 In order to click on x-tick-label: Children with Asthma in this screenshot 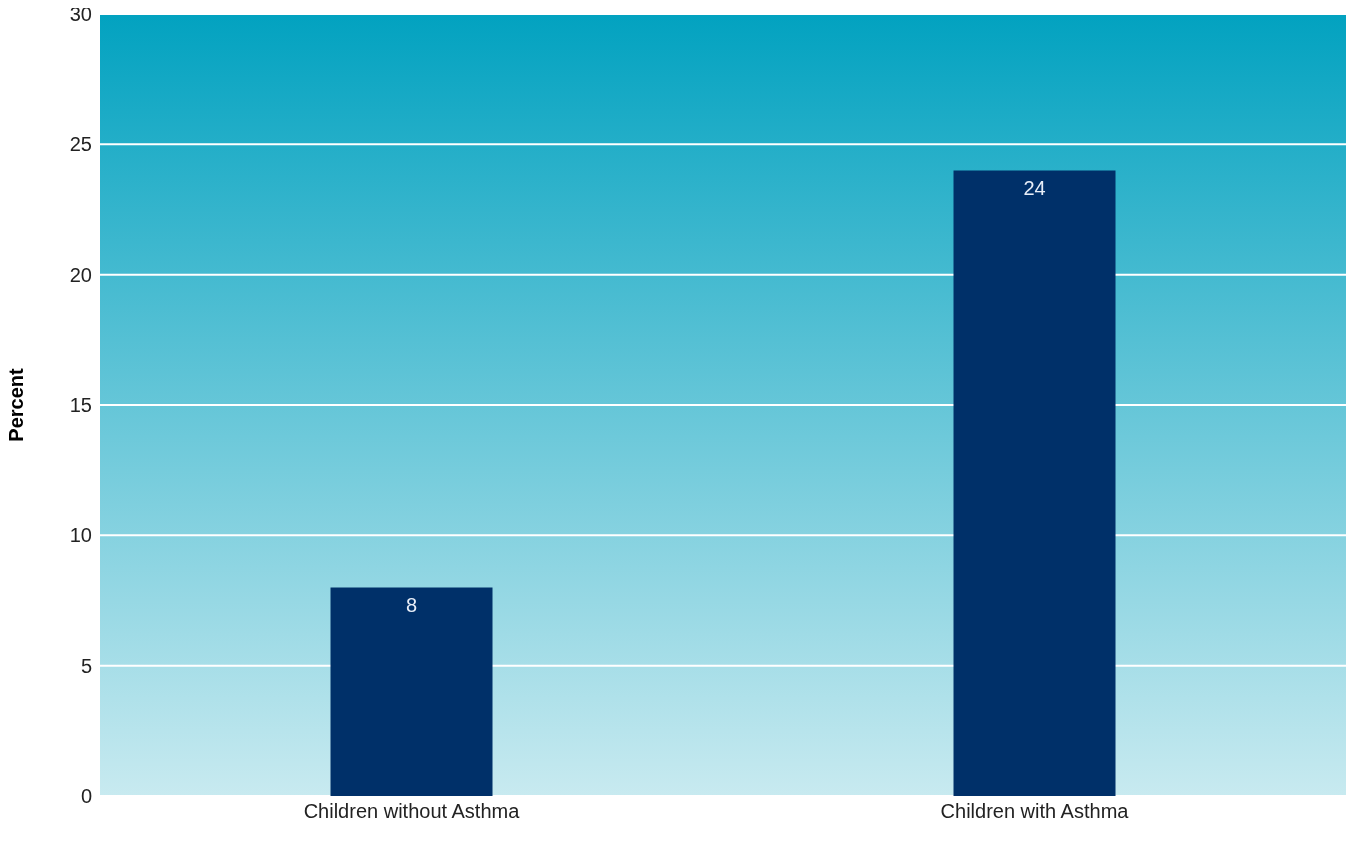, I will do `click(1035, 811)`.